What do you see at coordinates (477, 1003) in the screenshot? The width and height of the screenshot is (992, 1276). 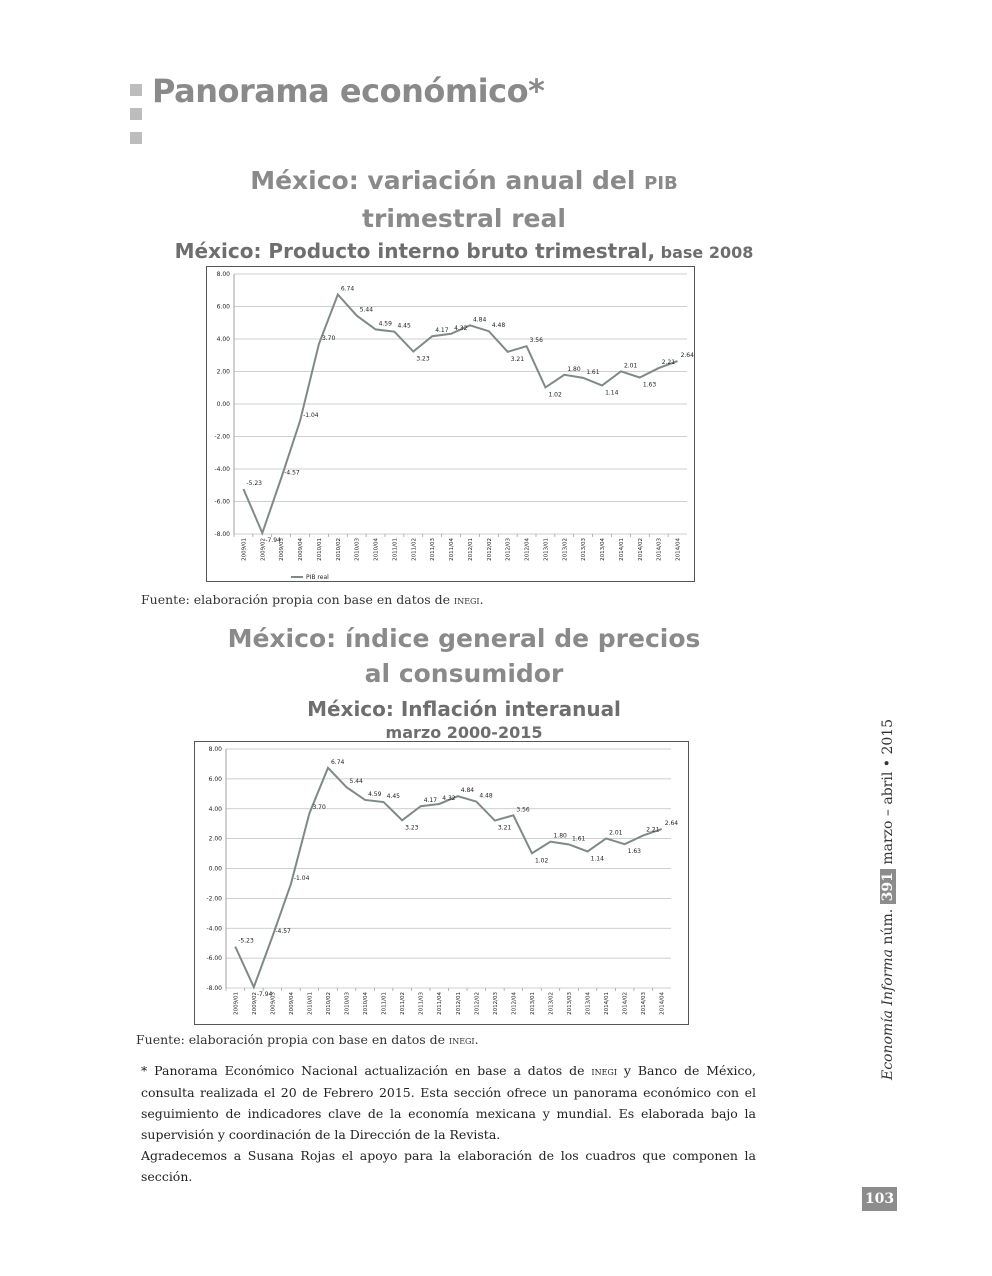 I see `x-tick-label: 2012/02` at bounding box center [477, 1003].